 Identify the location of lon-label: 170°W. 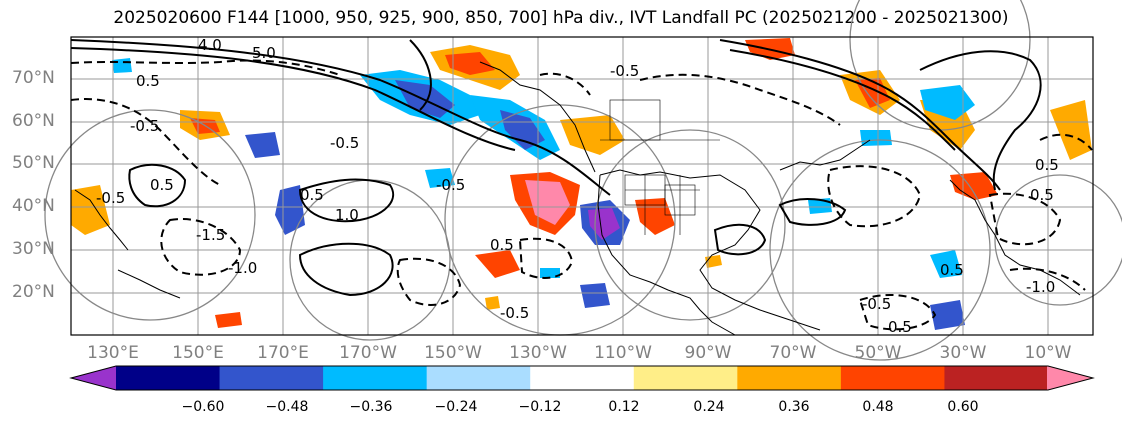
(368, 353).